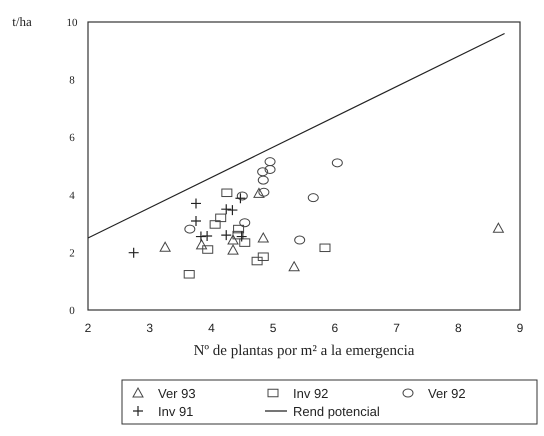  Describe the element at coordinates (520, 328) in the screenshot. I see `x-tick-label: 9` at that location.